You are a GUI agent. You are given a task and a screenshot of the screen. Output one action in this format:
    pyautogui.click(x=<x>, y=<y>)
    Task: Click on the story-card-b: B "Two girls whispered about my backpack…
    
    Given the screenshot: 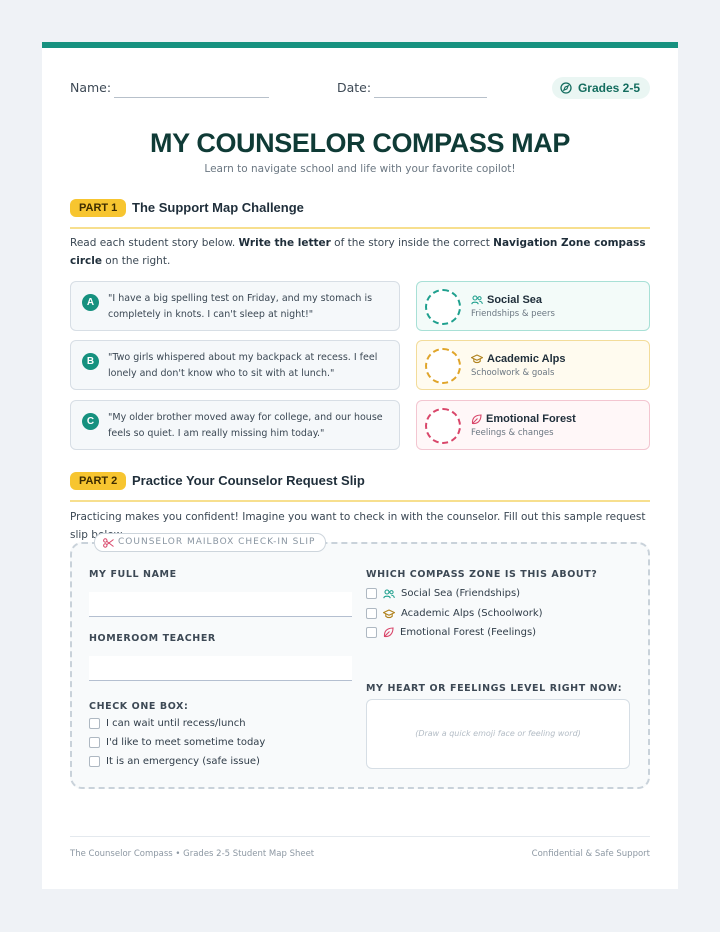 What is the action you would take?
    pyautogui.click(x=235, y=365)
    